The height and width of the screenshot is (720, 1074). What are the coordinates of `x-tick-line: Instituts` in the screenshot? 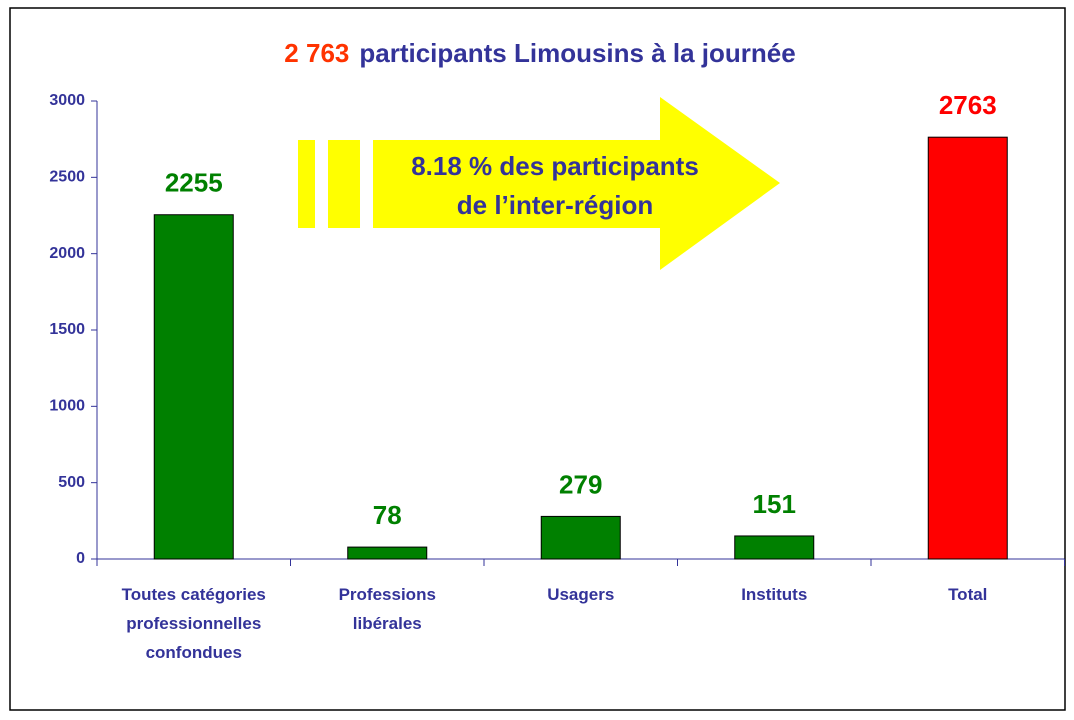 It's located at (774, 594).